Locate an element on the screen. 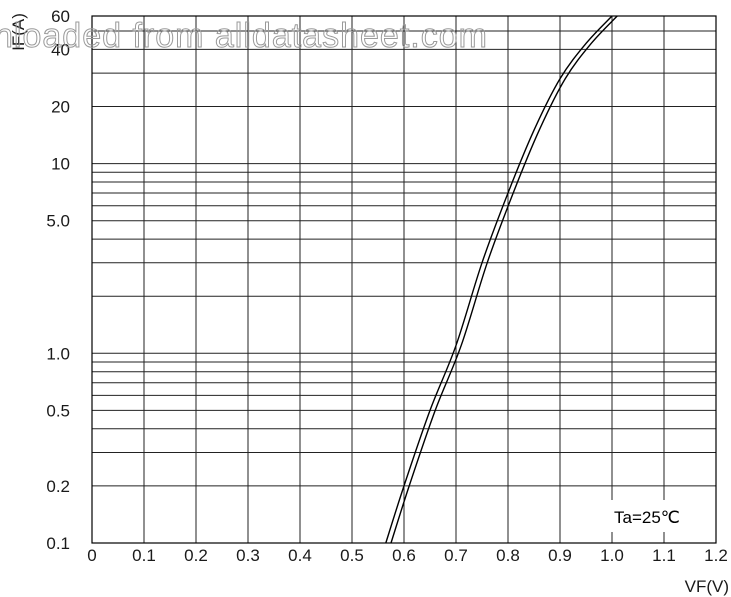 The image size is (731, 597). x-axis-label: VF(V) is located at coordinates (707, 586).